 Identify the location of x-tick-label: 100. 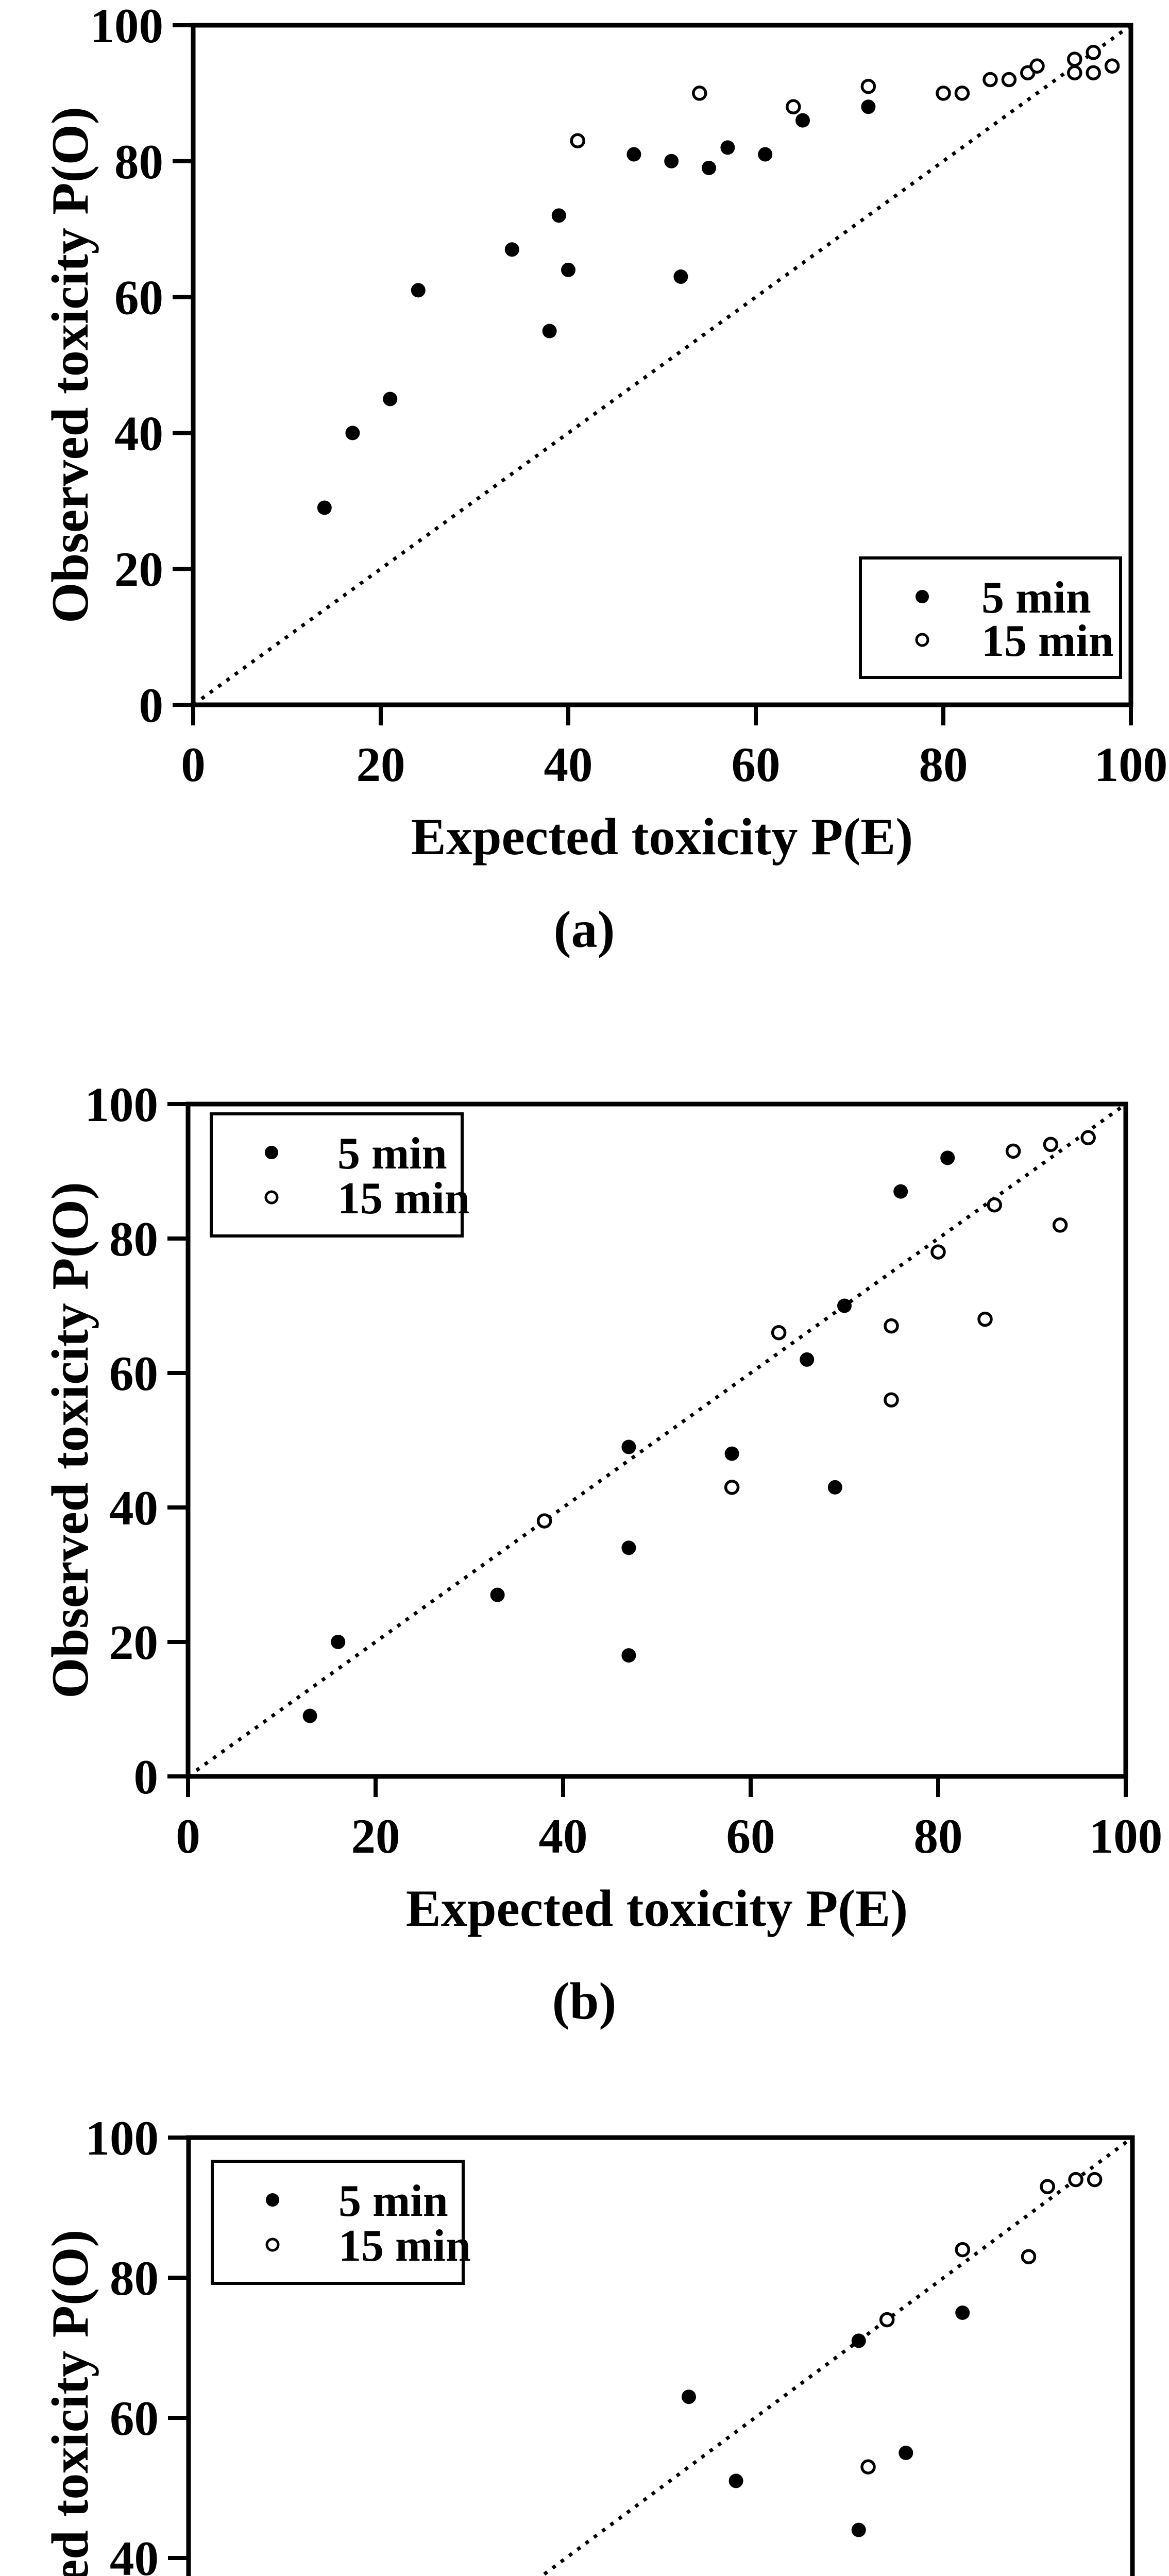
(1131, 764).